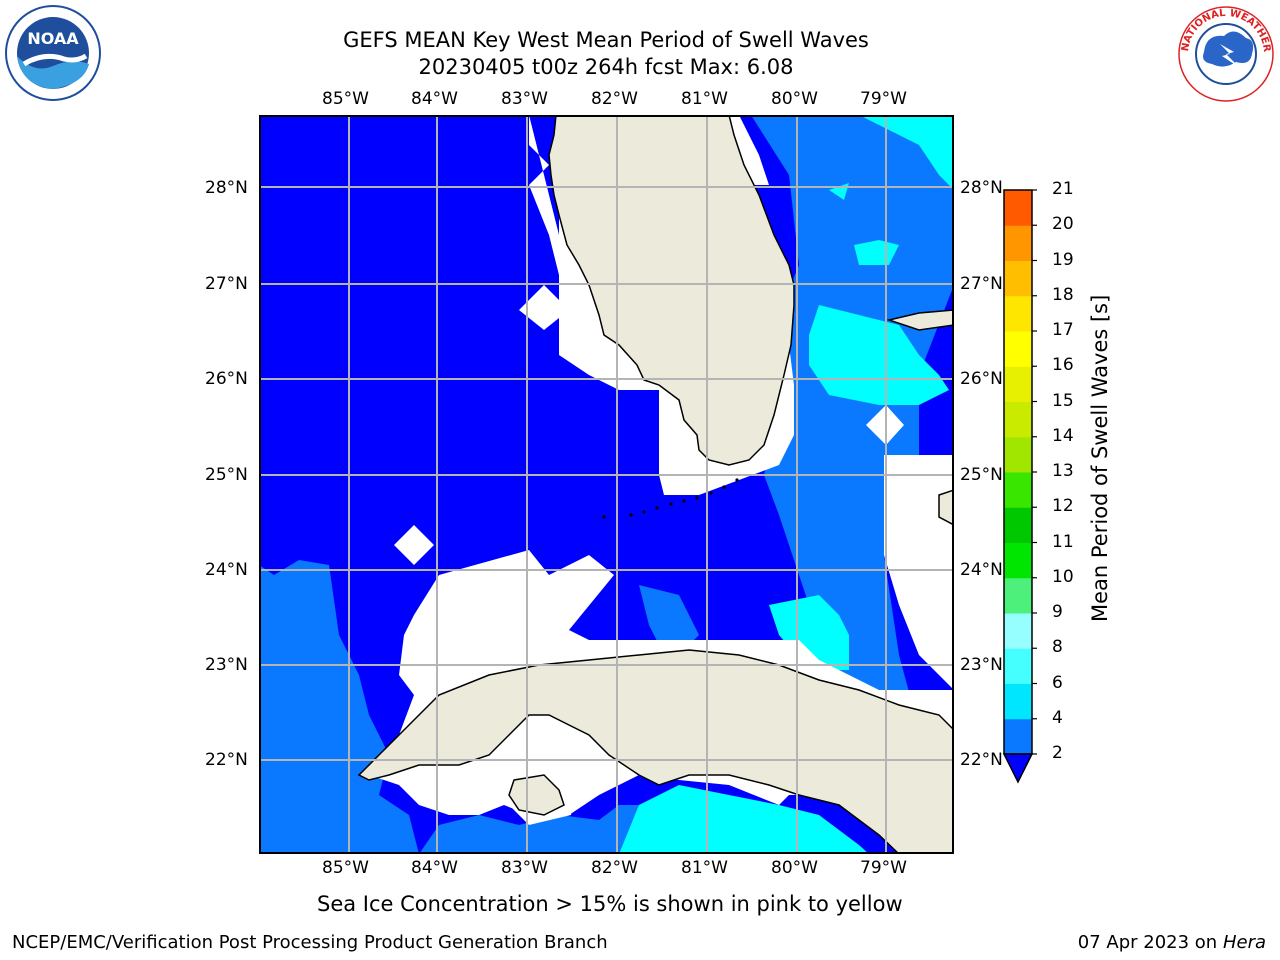  What do you see at coordinates (704, 99) in the screenshot?
I see `lon-label-top-81w: 81°W` at bounding box center [704, 99].